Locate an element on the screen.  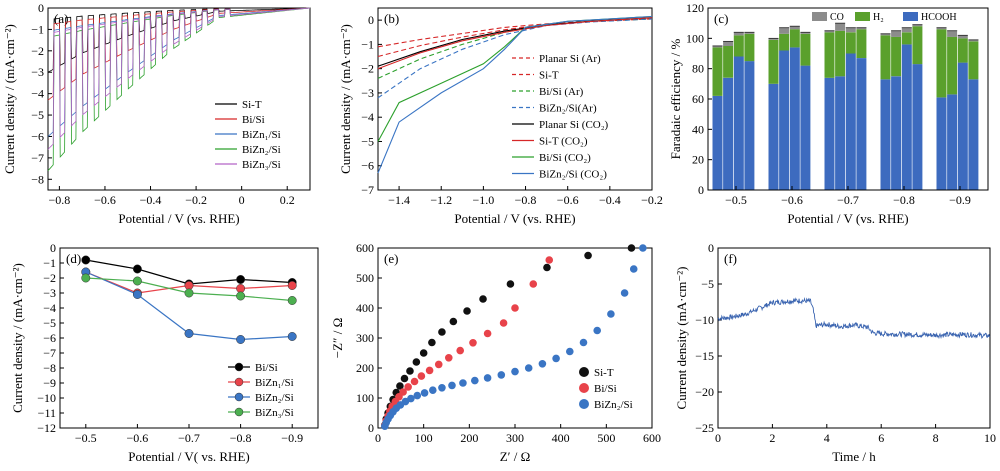
legend-label-b-6: Bi/Si (CO₂) is located at coordinates (565, 158).